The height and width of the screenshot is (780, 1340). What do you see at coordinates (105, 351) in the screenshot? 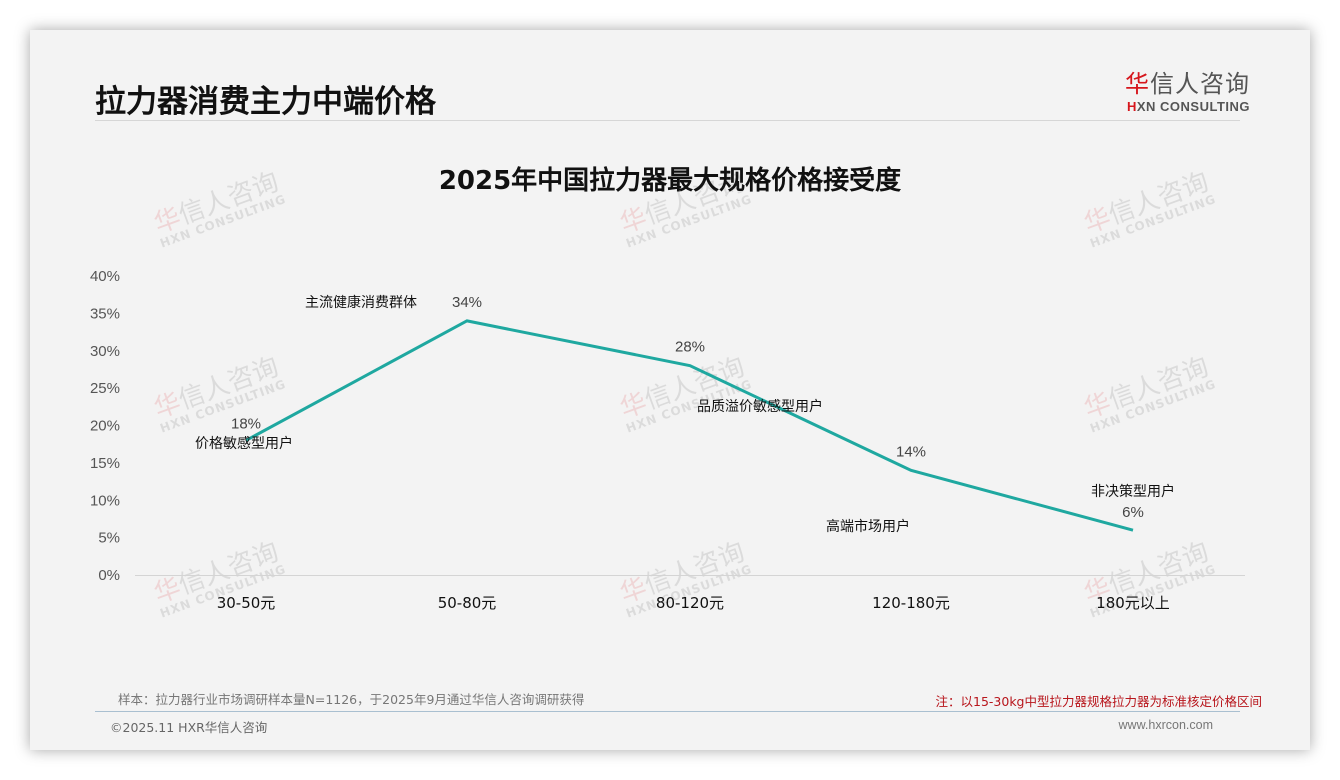
I see `y-tick-label: 30%` at bounding box center [105, 351].